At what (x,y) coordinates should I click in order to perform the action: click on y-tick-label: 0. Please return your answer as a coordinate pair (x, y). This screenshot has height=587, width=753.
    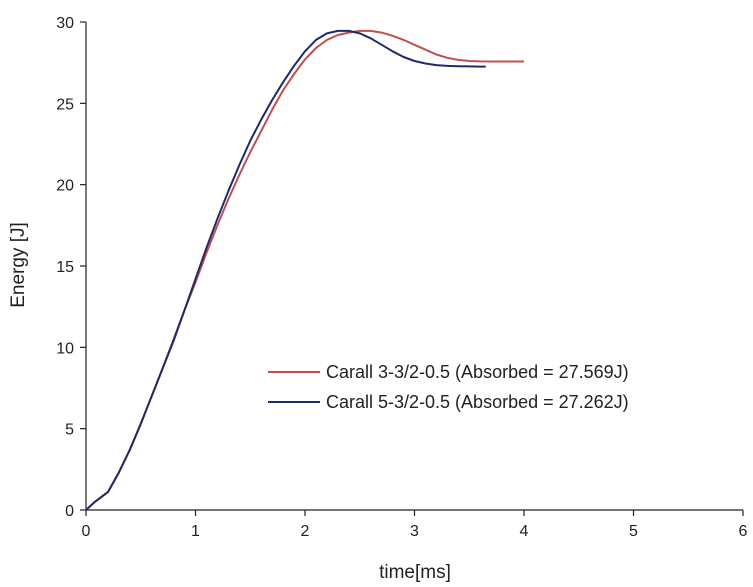
    Looking at the image, I should click on (69, 511).